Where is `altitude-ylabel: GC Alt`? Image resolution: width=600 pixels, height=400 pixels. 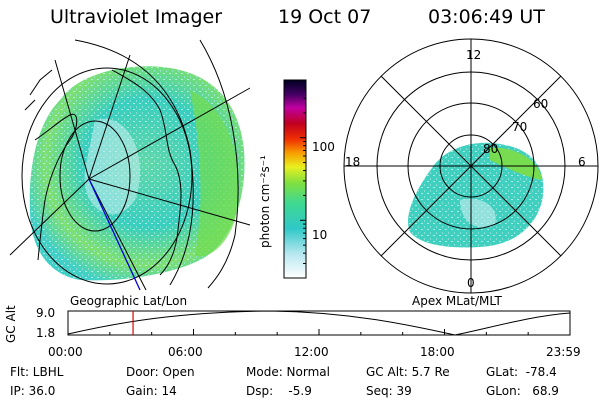 altitude-ylabel: GC Alt is located at coordinates (11, 324).